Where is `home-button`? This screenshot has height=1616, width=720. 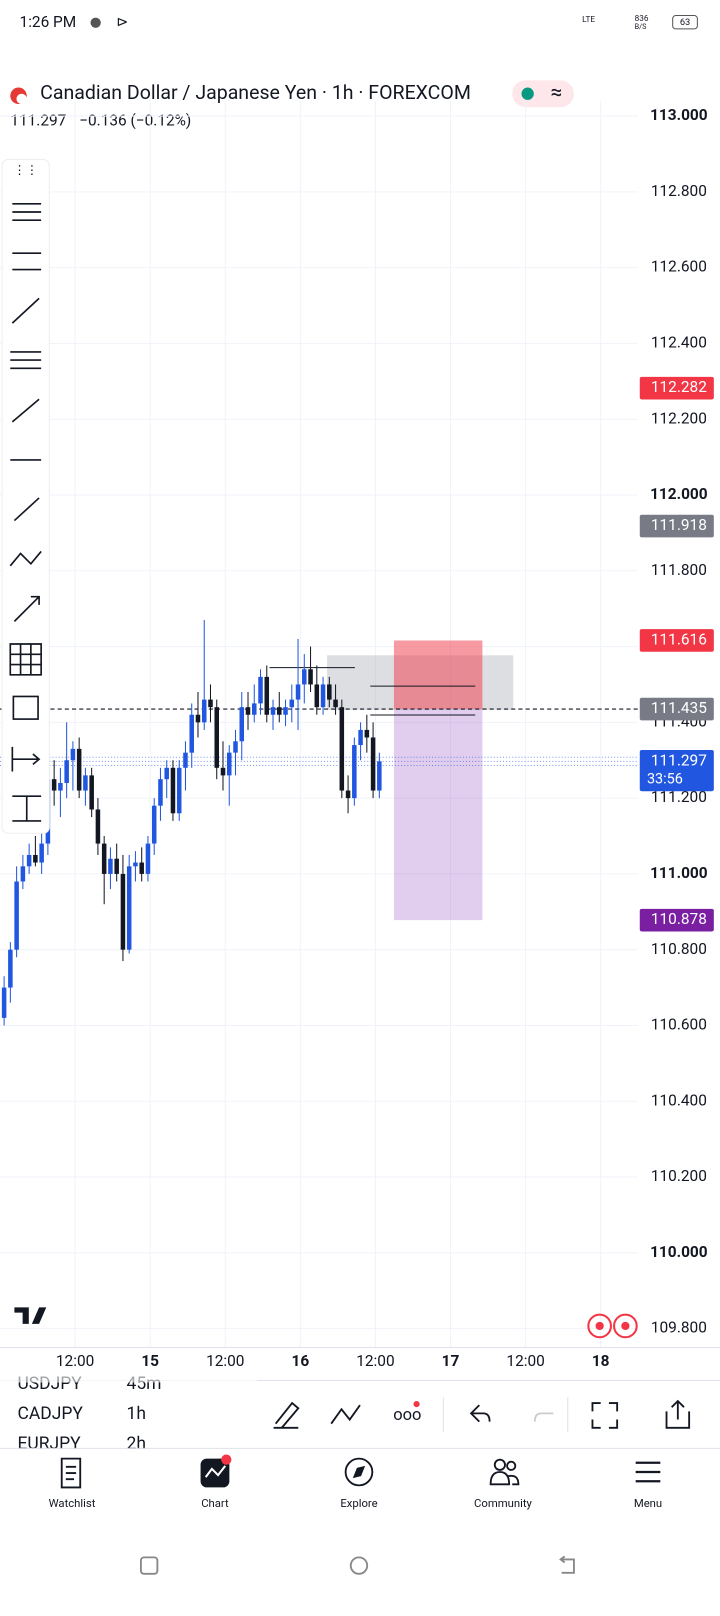
home-button is located at coordinates (359, 1565).